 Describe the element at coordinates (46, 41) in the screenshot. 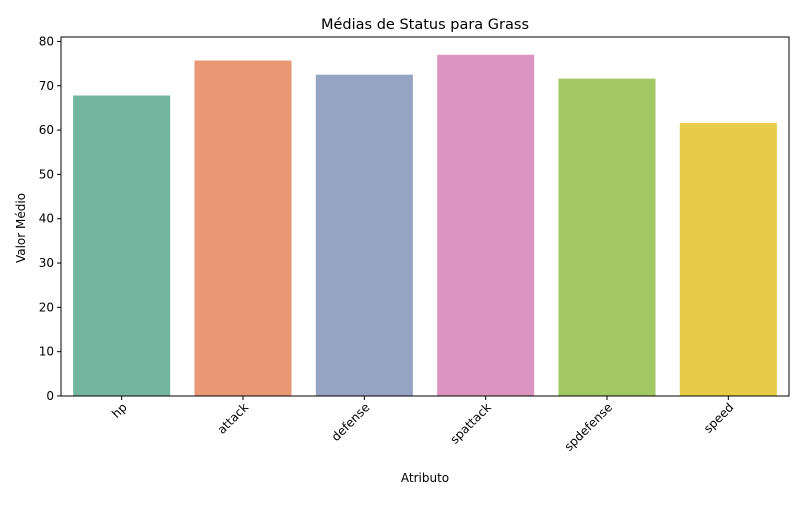

I see `y-tick-label: 80` at that location.